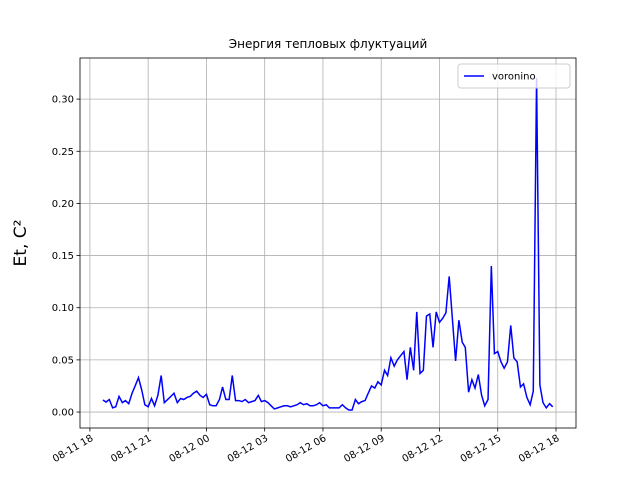  I want to click on y-tick-label: 0.00, so click(63, 413).